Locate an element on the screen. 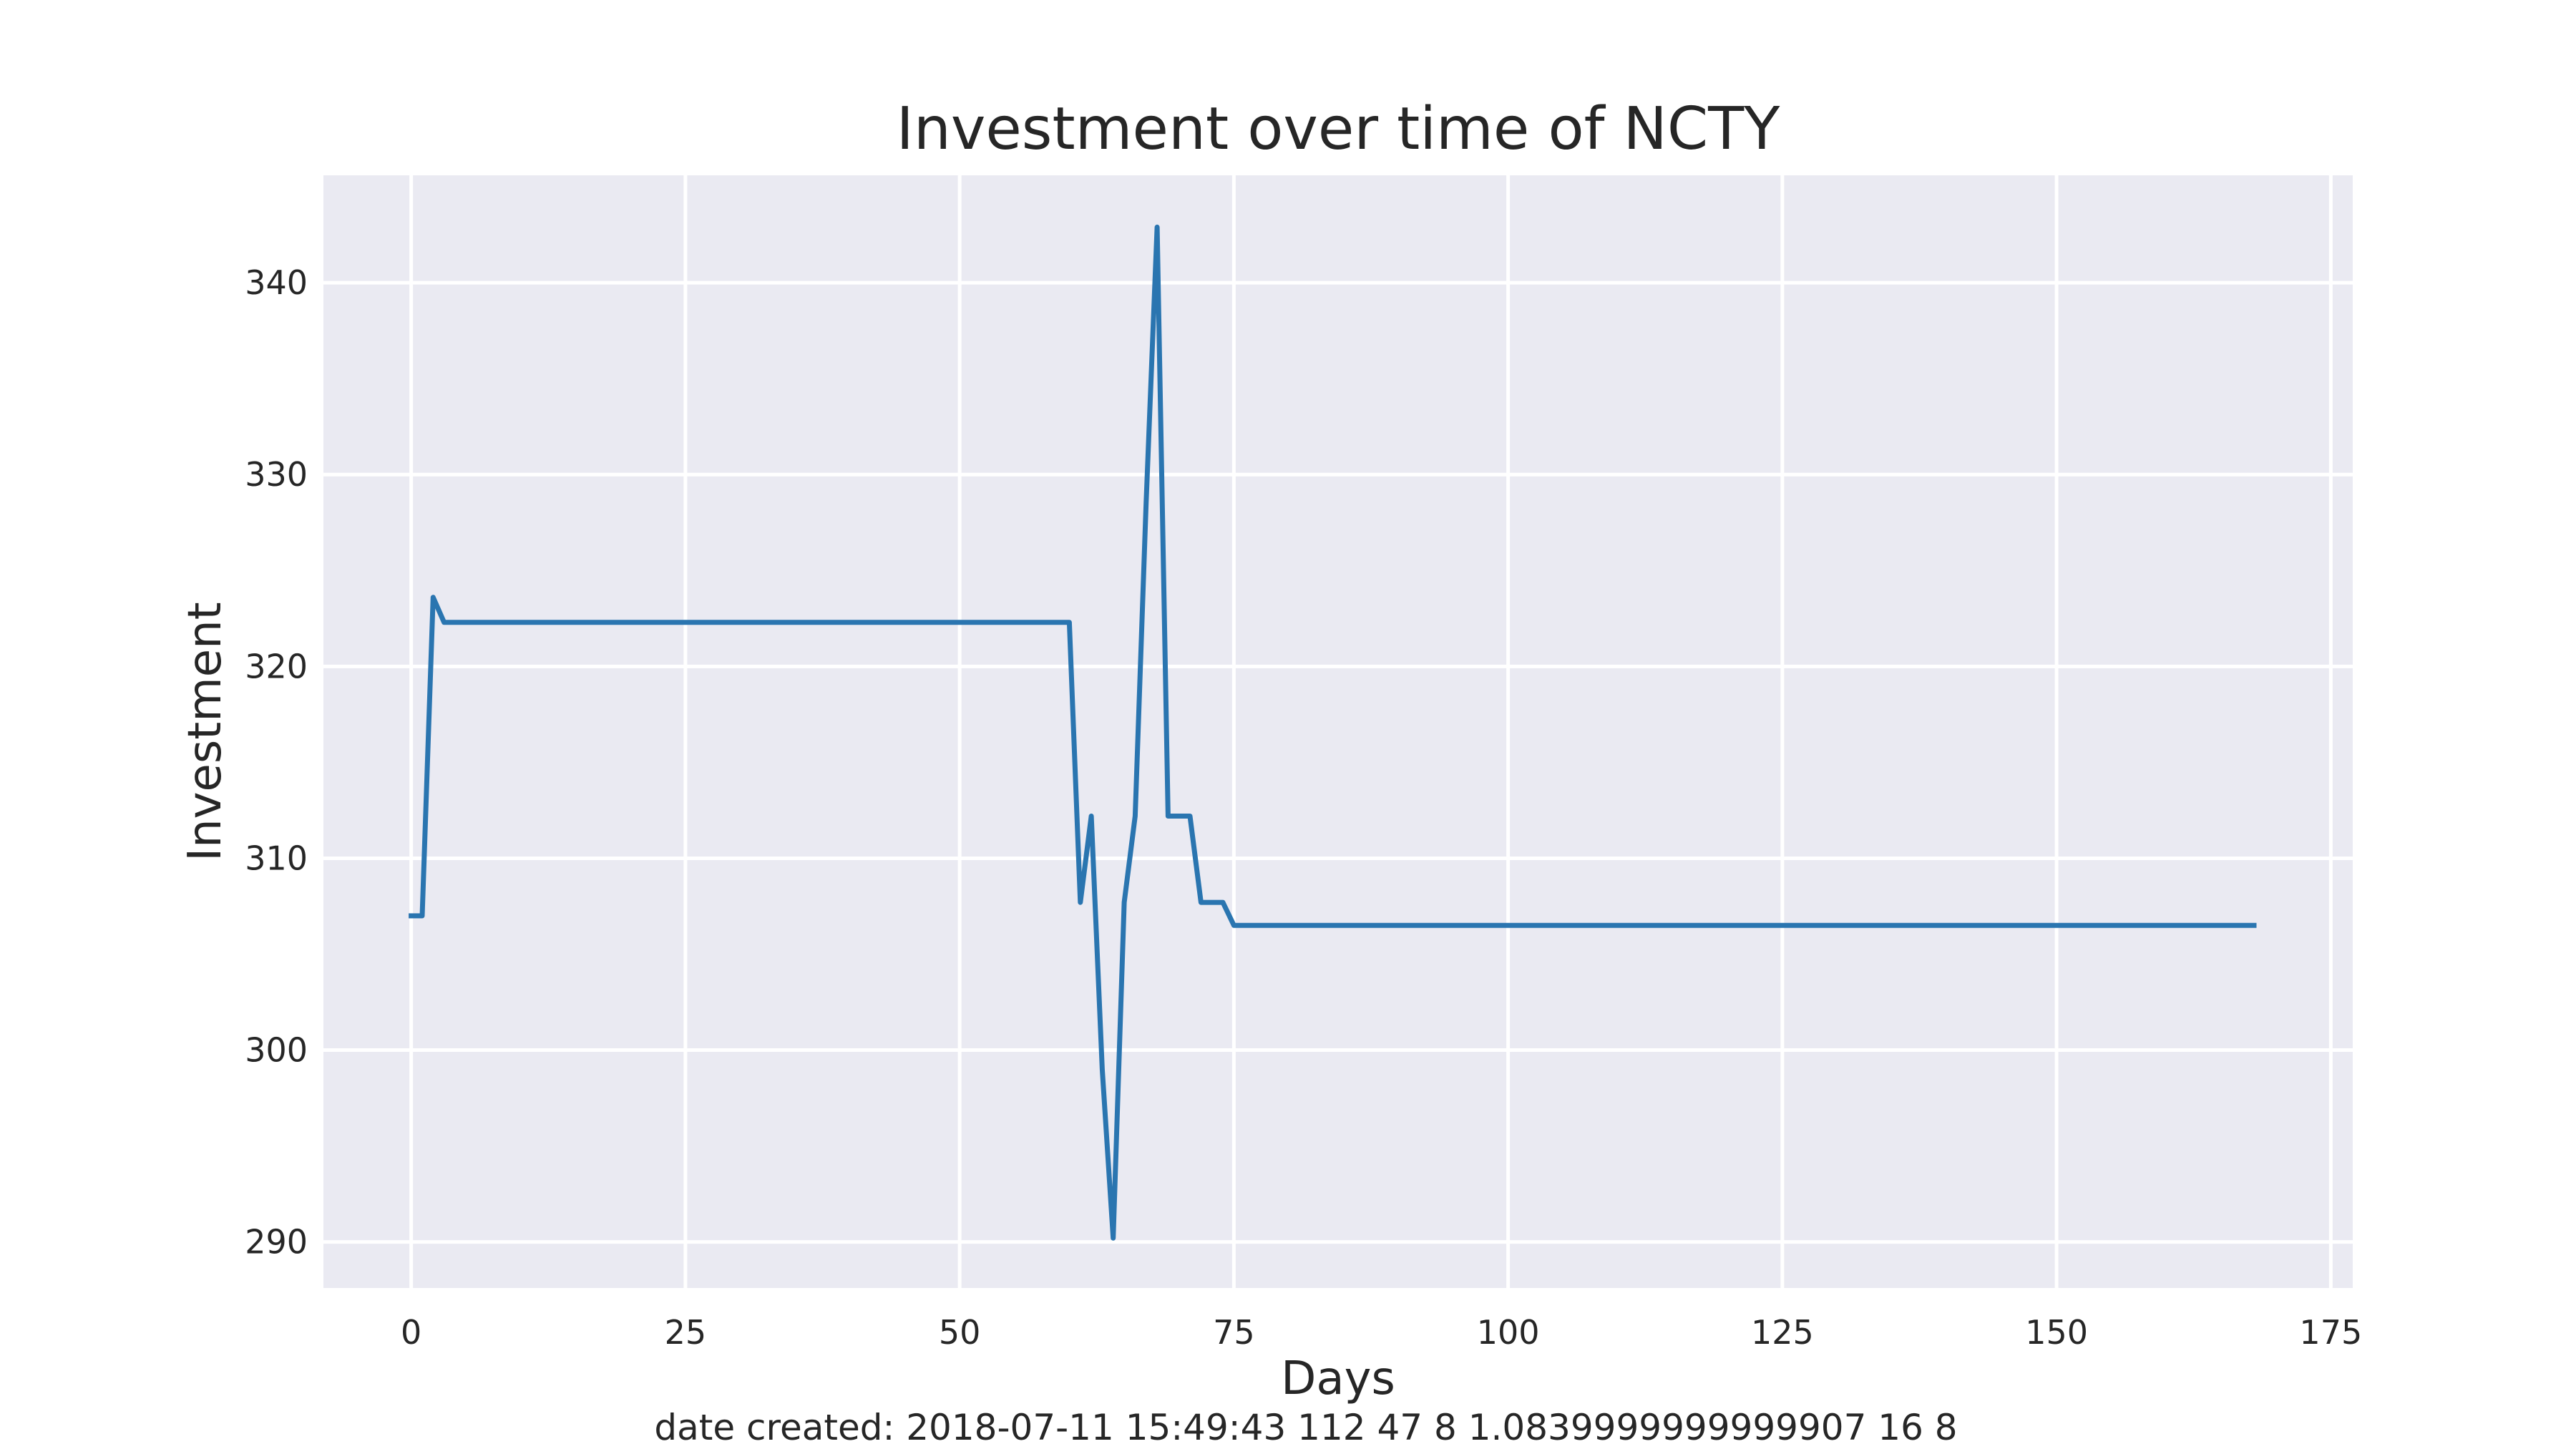 The image size is (2576, 1449). x-tick-label: 100 is located at coordinates (1508, 1332).